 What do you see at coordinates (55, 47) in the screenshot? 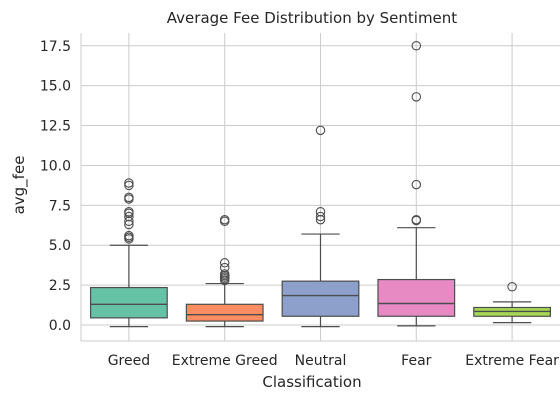
I see `y-tick-label: 17.5` at bounding box center [55, 47].